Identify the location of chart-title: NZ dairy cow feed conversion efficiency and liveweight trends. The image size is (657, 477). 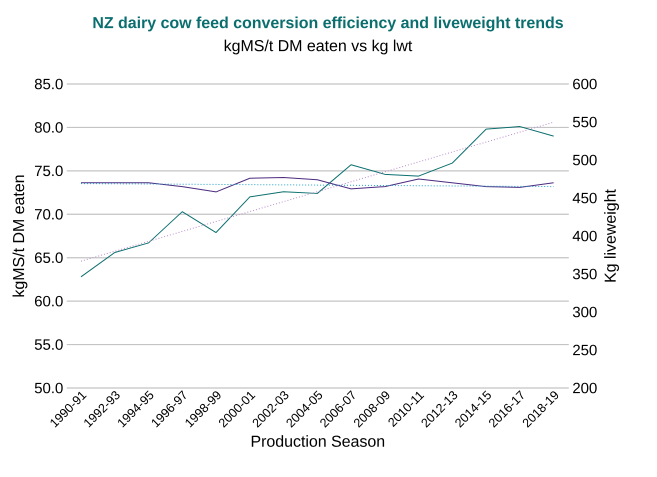
(328, 24).